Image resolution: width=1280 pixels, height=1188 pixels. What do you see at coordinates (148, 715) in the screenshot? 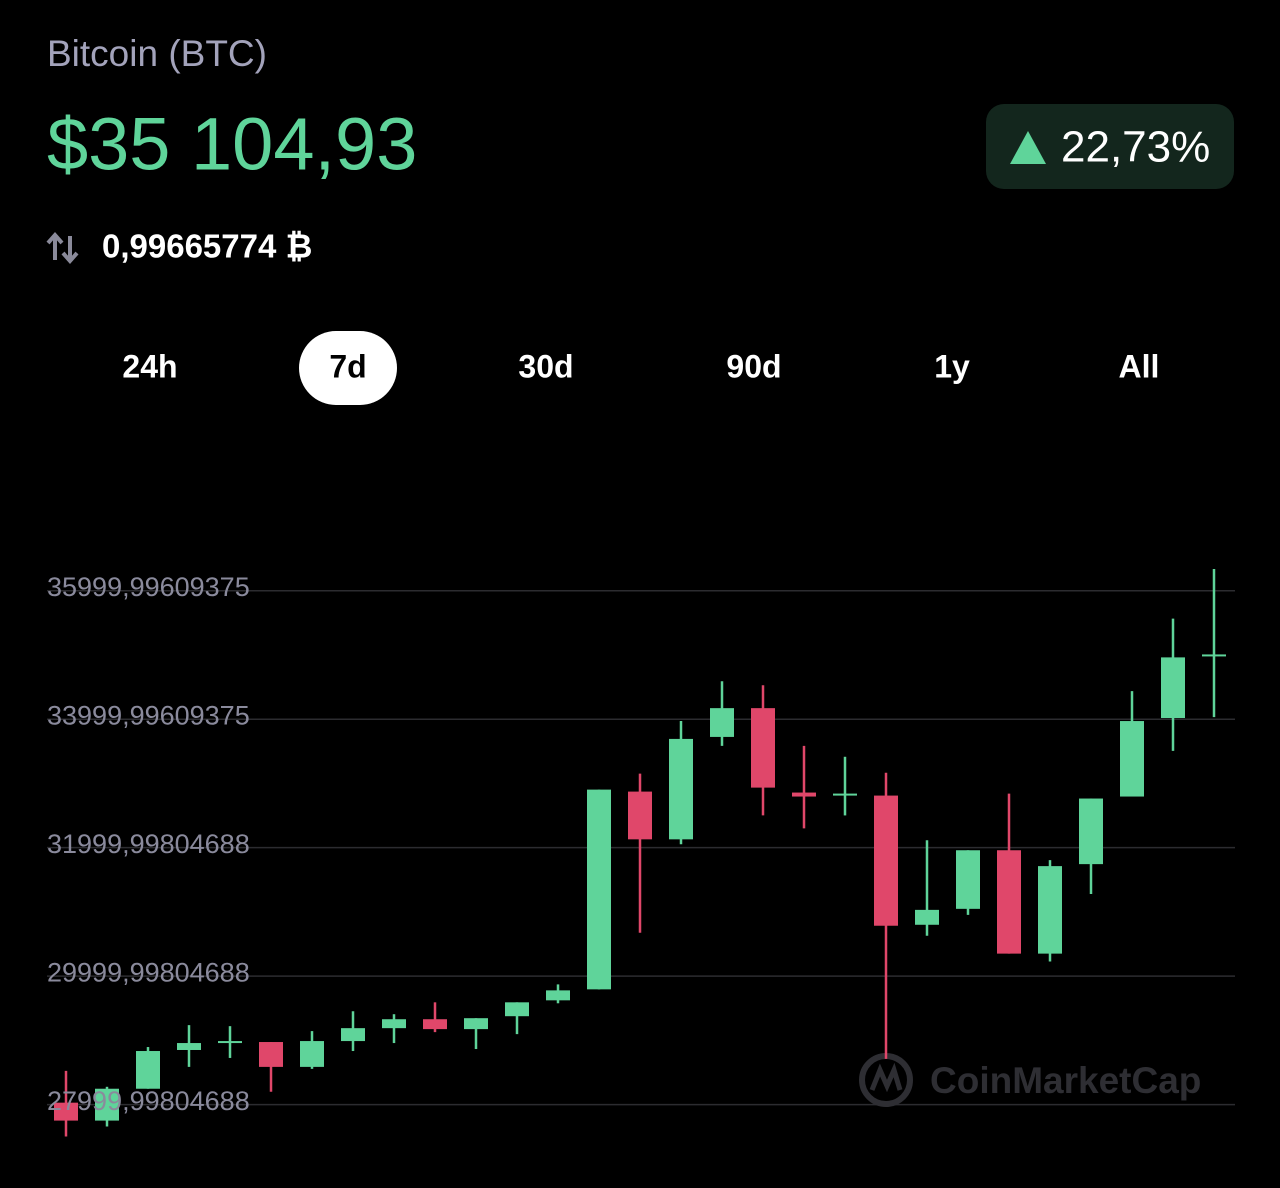
I see `y-tick-label: 33999,99609375` at bounding box center [148, 715].